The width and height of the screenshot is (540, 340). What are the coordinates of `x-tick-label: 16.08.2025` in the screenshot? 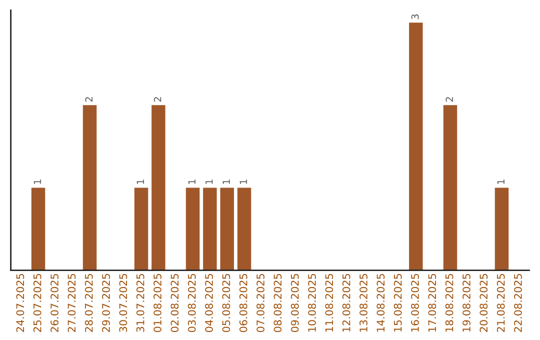 It's located at (415, 303).